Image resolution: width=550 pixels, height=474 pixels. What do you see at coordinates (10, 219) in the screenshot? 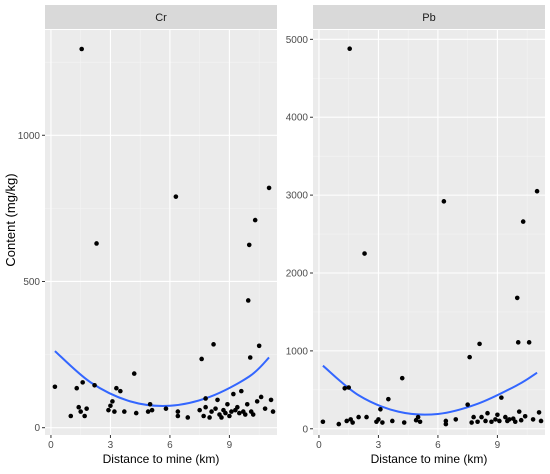
I see `y-axis-label: Content (mg/kg)` at bounding box center [10, 219].